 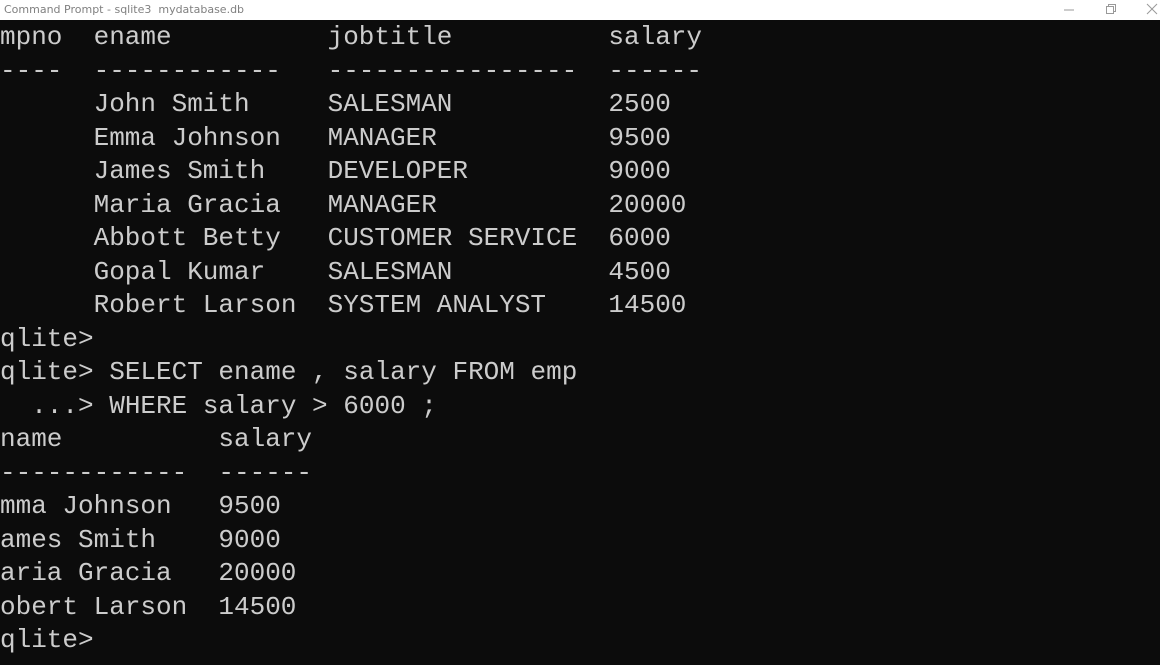 What do you see at coordinates (187, 204) in the screenshot?
I see `table-cell: Maria Gracia` at bounding box center [187, 204].